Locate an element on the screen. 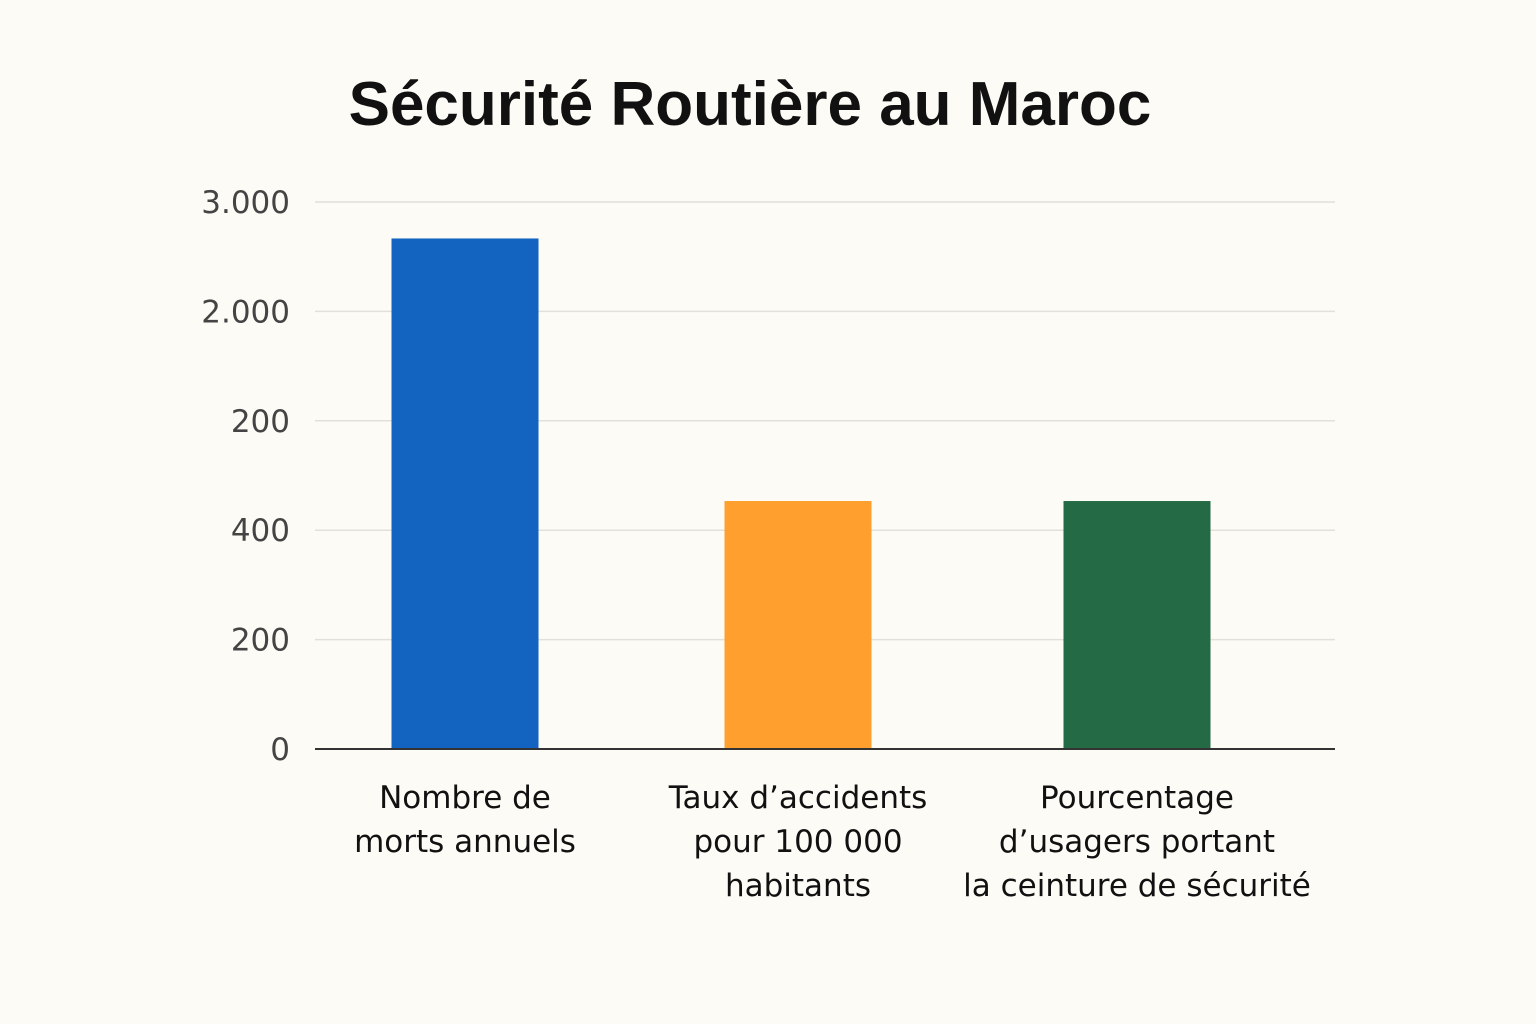 This screenshot has height=1024, width=1536. x-category-label: habitants is located at coordinates (798, 886).